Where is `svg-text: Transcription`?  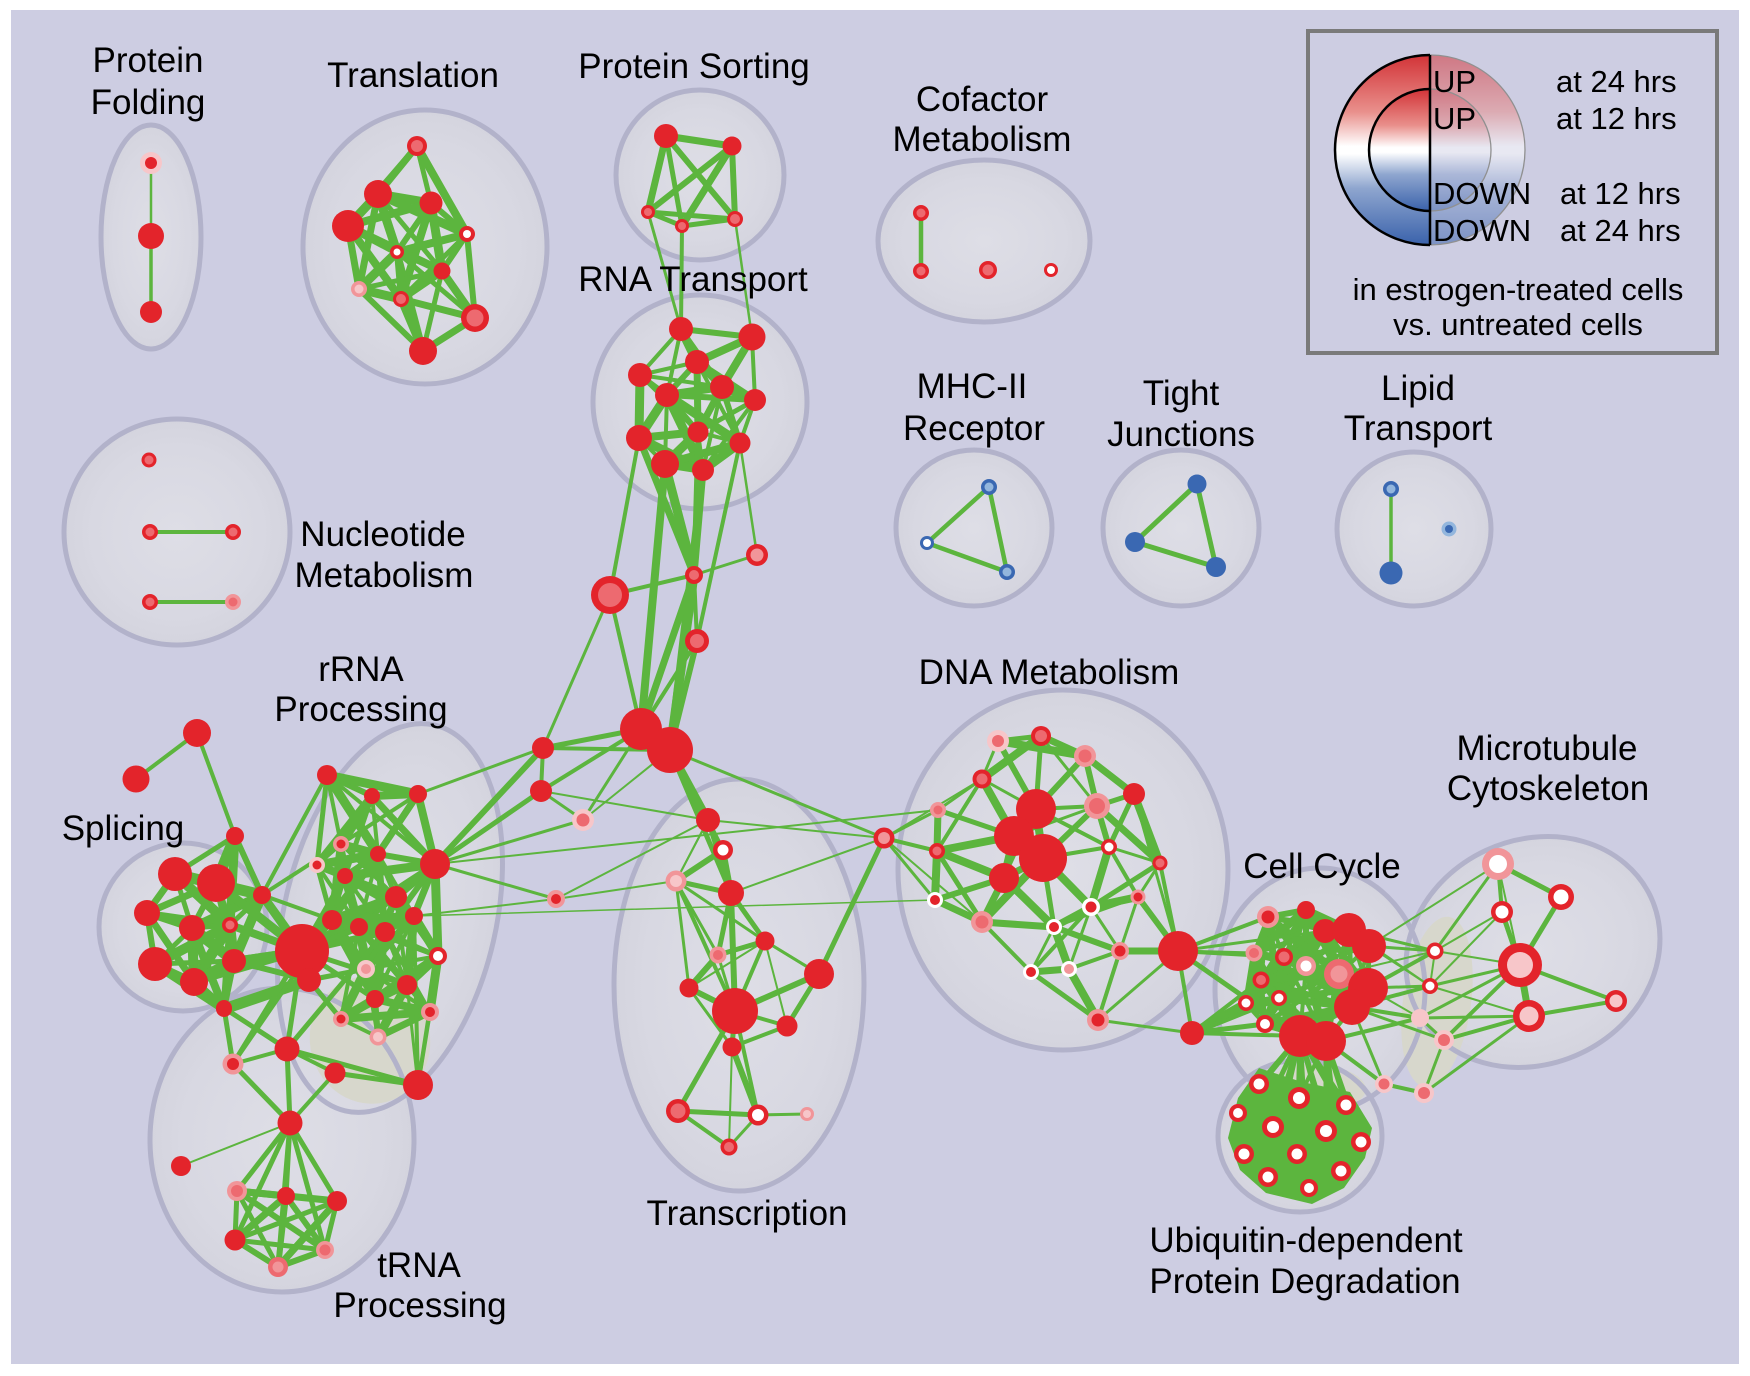
svg-text: Transcription is located at coordinates (747, 1213).